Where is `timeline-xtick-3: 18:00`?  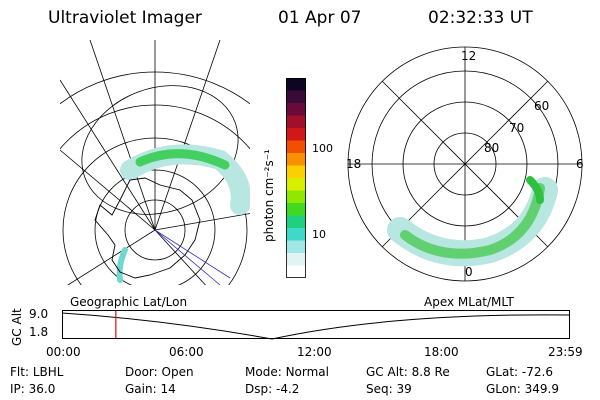
timeline-xtick-3: 18:00 is located at coordinates (441, 352).